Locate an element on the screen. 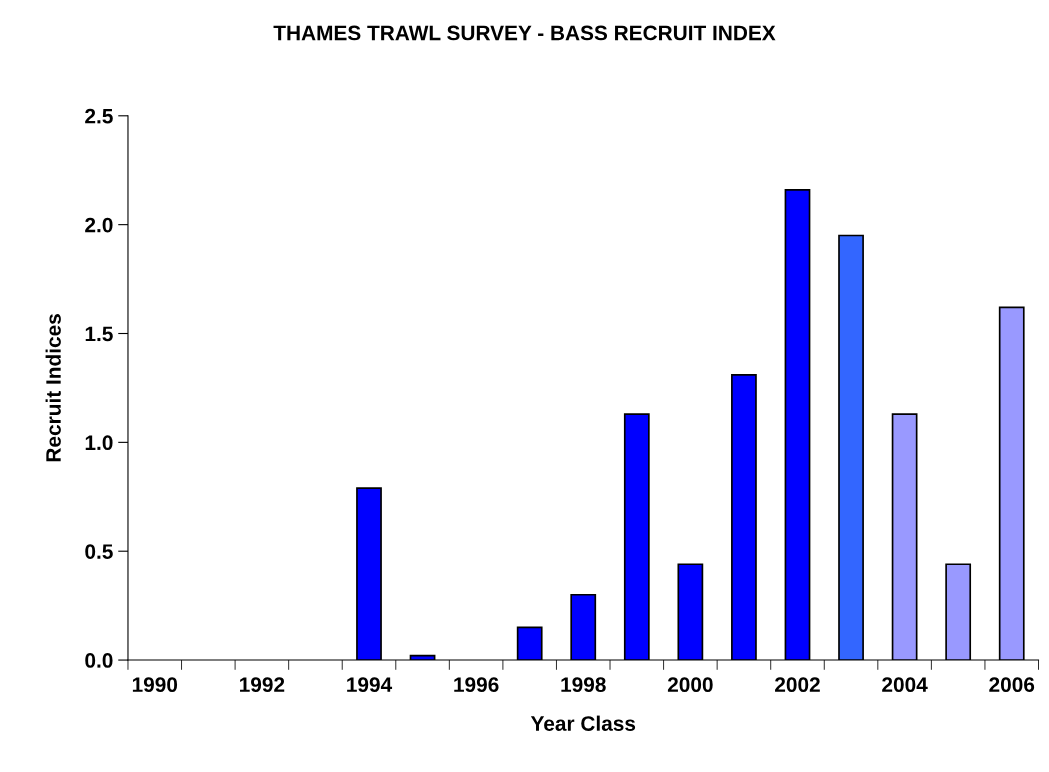 This screenshot has height=772, width=1049. x-tick-label: 2000 is located at coordinates (690, 685).